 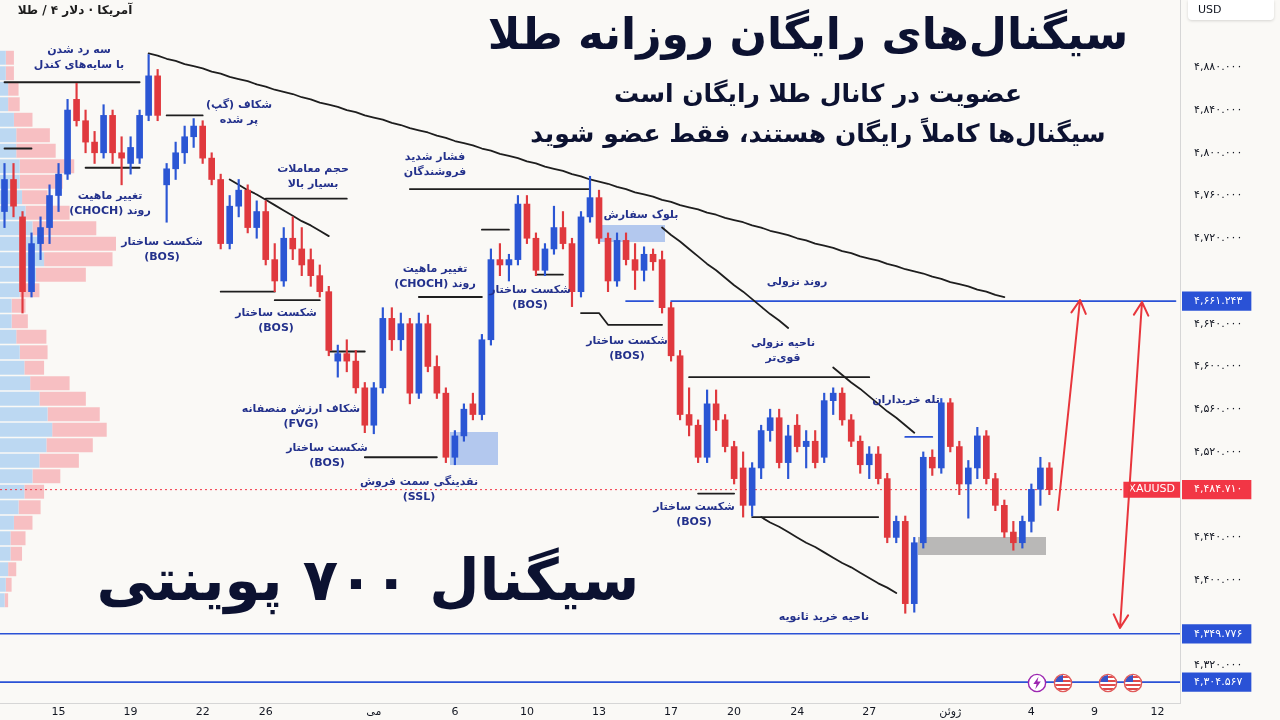 I want to click on annotation: سیگنال ۷۰۰ پوینتی, so click(x=368, y=581).